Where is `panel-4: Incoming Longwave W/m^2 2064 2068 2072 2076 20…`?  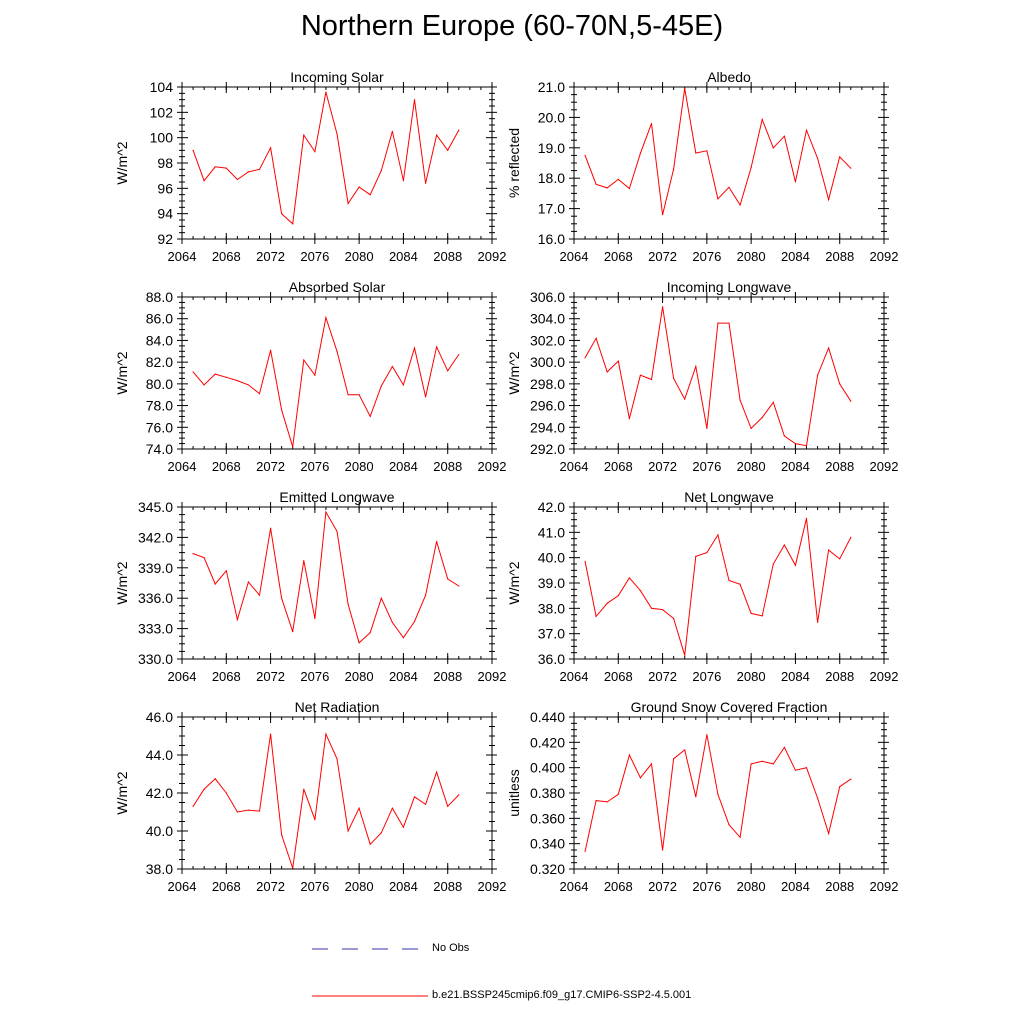 panel-4: Incoming Longwave W/m^2 2064 2068 2072 2076 20… is located at coordinates (702, 376).